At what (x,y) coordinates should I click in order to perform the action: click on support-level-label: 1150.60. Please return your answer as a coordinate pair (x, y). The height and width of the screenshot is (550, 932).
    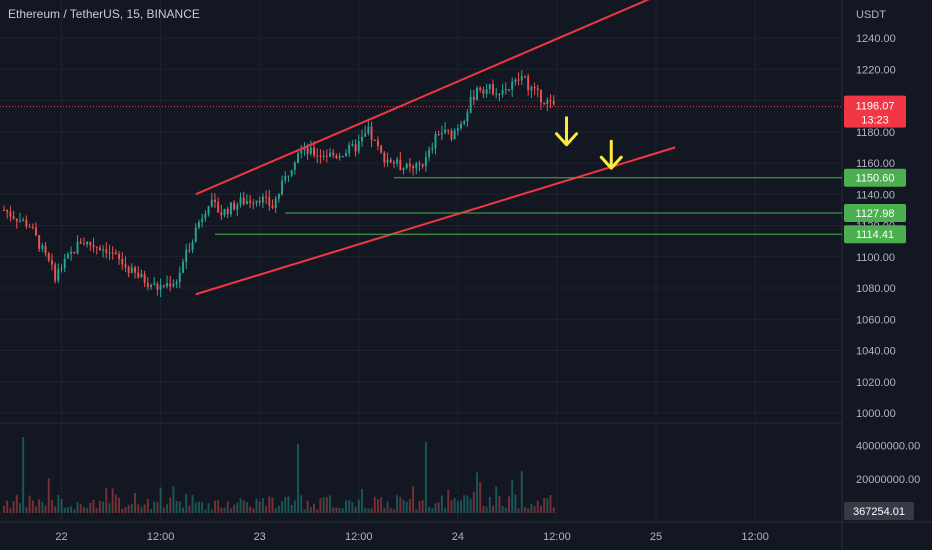
    Looking at the image, I should click on (875, 179).